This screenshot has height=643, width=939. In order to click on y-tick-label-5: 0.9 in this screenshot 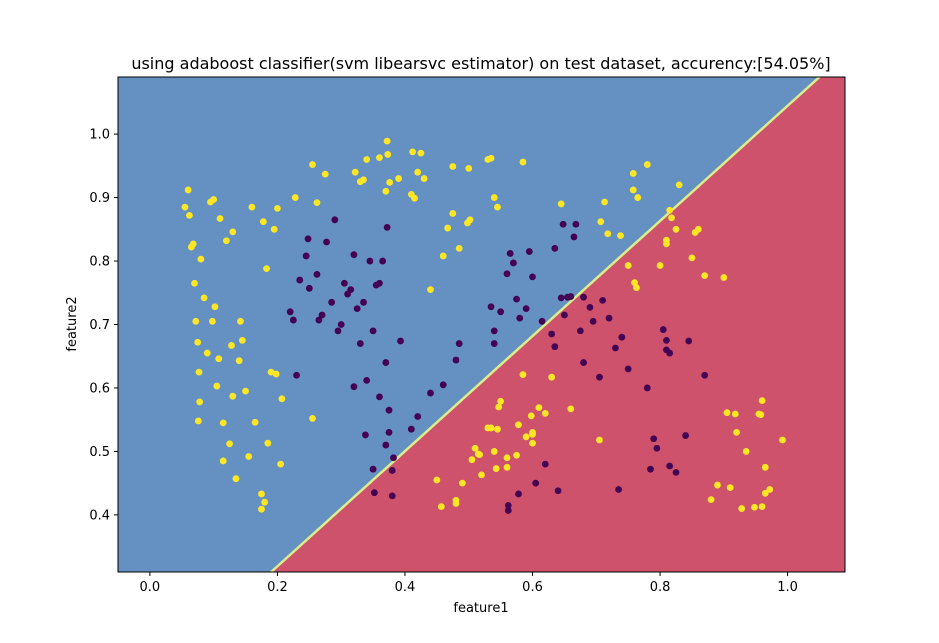, I will do `click(99, 198)`.